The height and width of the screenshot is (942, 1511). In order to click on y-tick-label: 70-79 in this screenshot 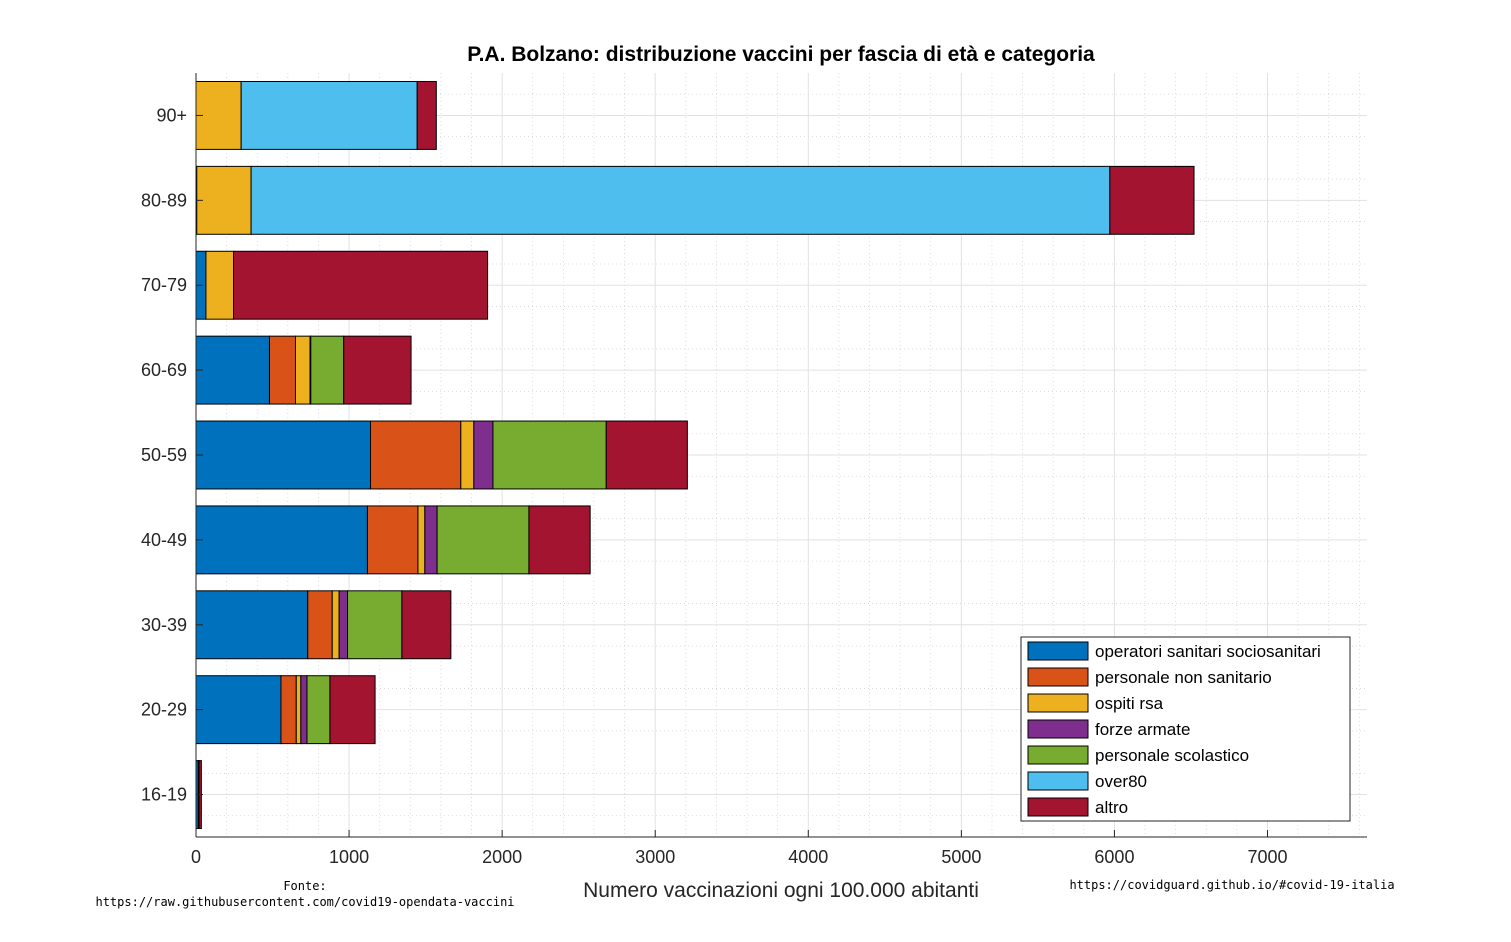, I will do `click(164, 285)`.